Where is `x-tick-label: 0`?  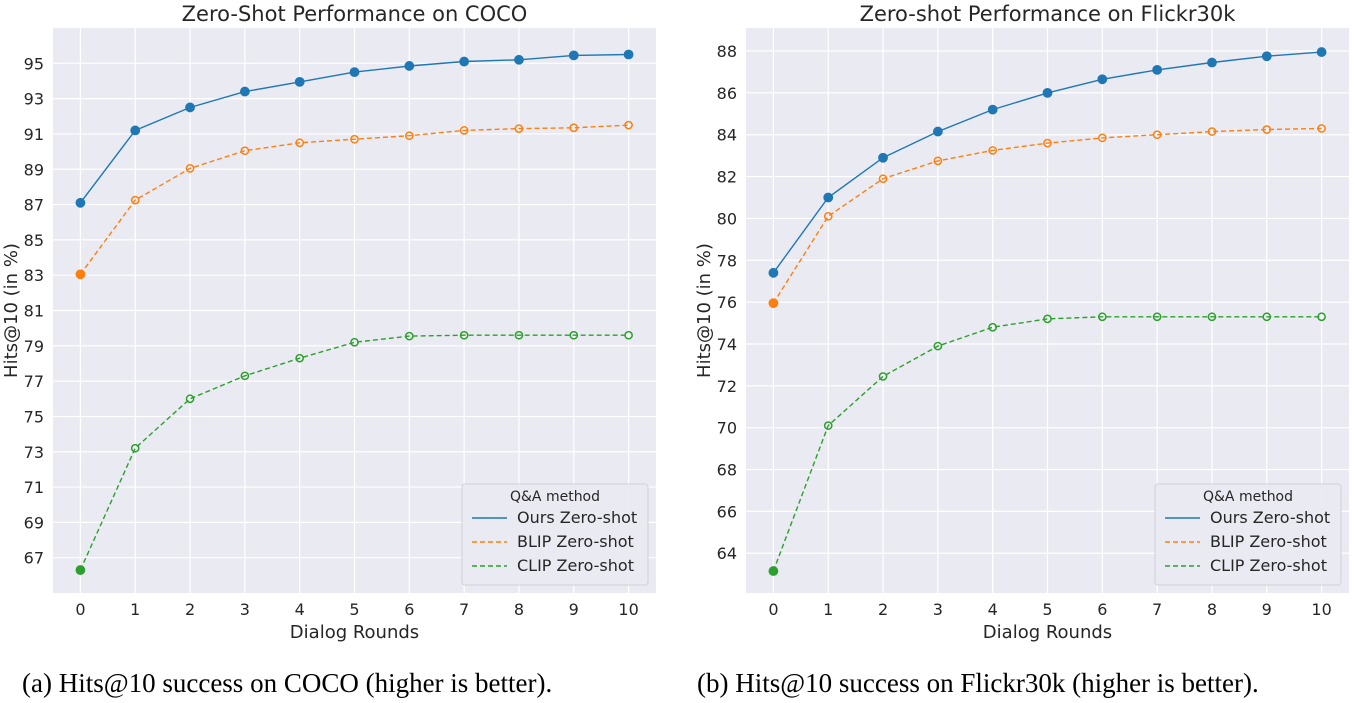 x-tick-label: 0 is located at coordinates (773, 609).